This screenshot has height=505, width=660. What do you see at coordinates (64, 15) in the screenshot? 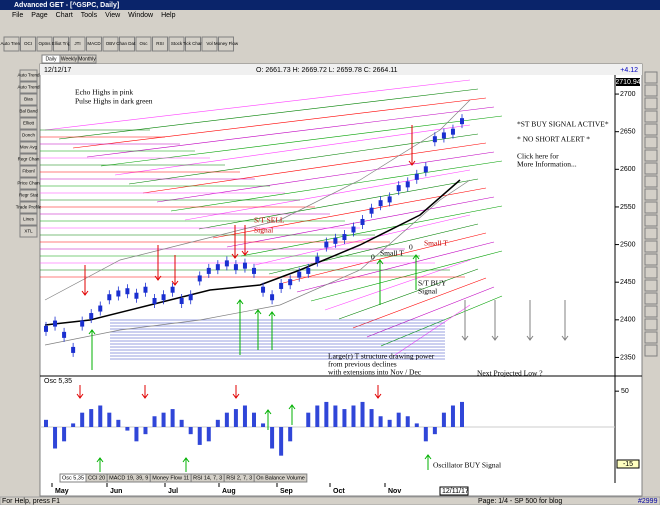
I see `menu-item: Chart` at bounding box center [64, 15].